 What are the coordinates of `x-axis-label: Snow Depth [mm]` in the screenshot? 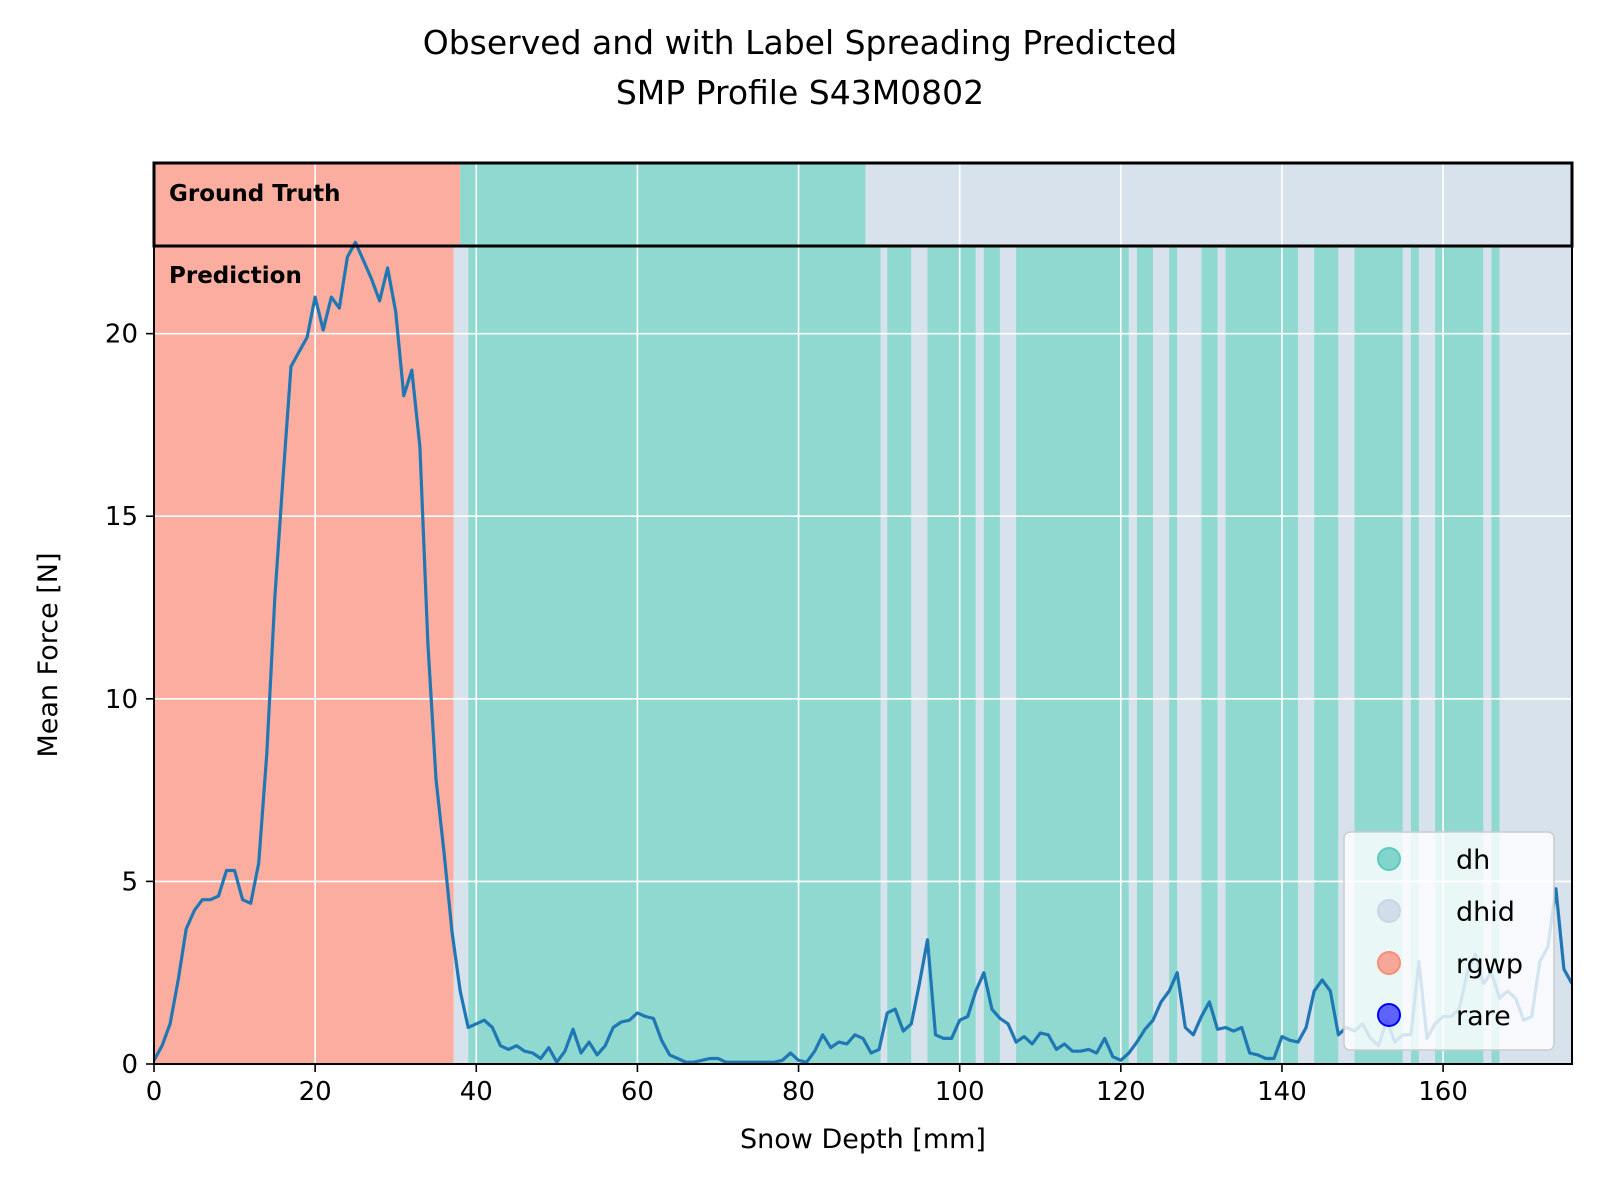 It's located at (863, 1139).